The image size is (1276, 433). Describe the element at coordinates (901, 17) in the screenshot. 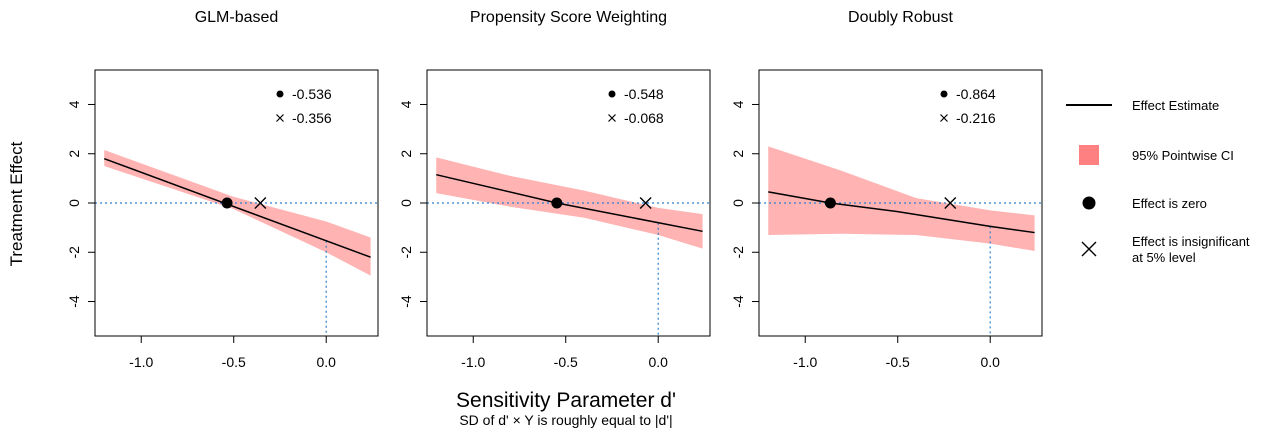

I see `panel-title: Doubly Robust` at that location.